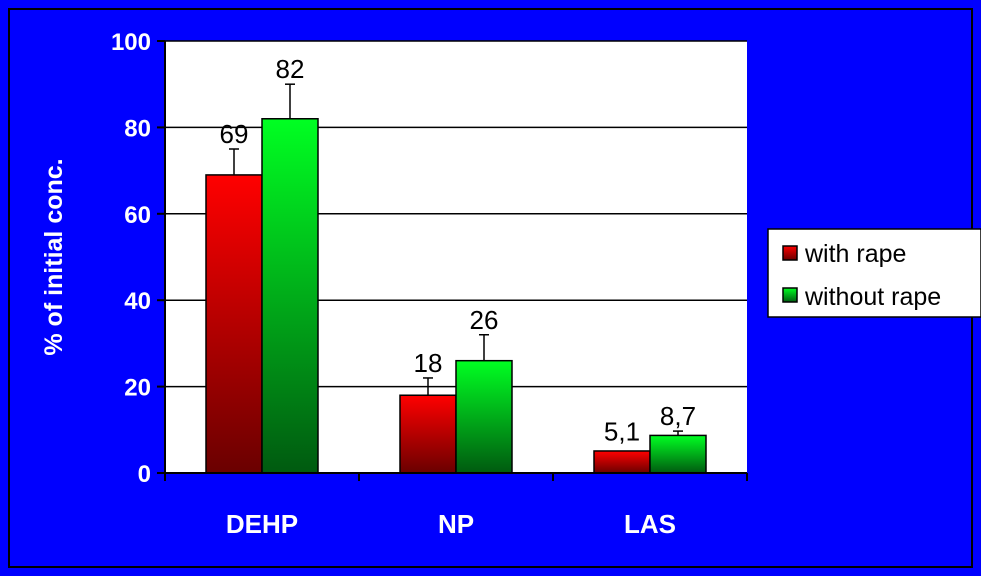 Image resolution: width=981 pixels, height=576 pixels. What do you see at coordinates (137, 388) in the screenshot?
I see `y-tick-label: 20` at bounding box center [137, 388].